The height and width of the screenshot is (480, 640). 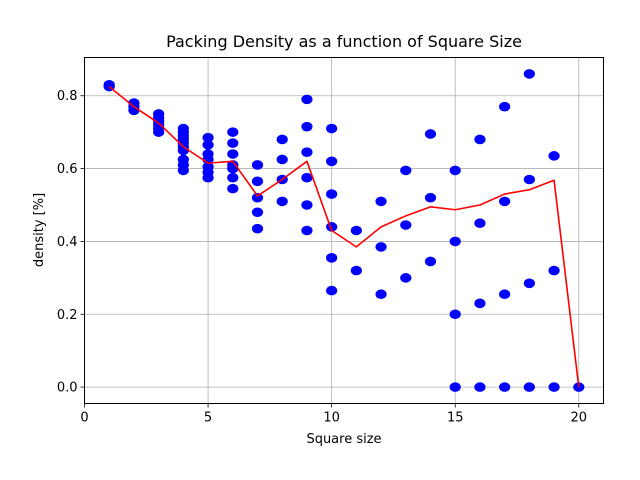 I want to click on y-axis-label: density [%], so click(x=39, y=230).